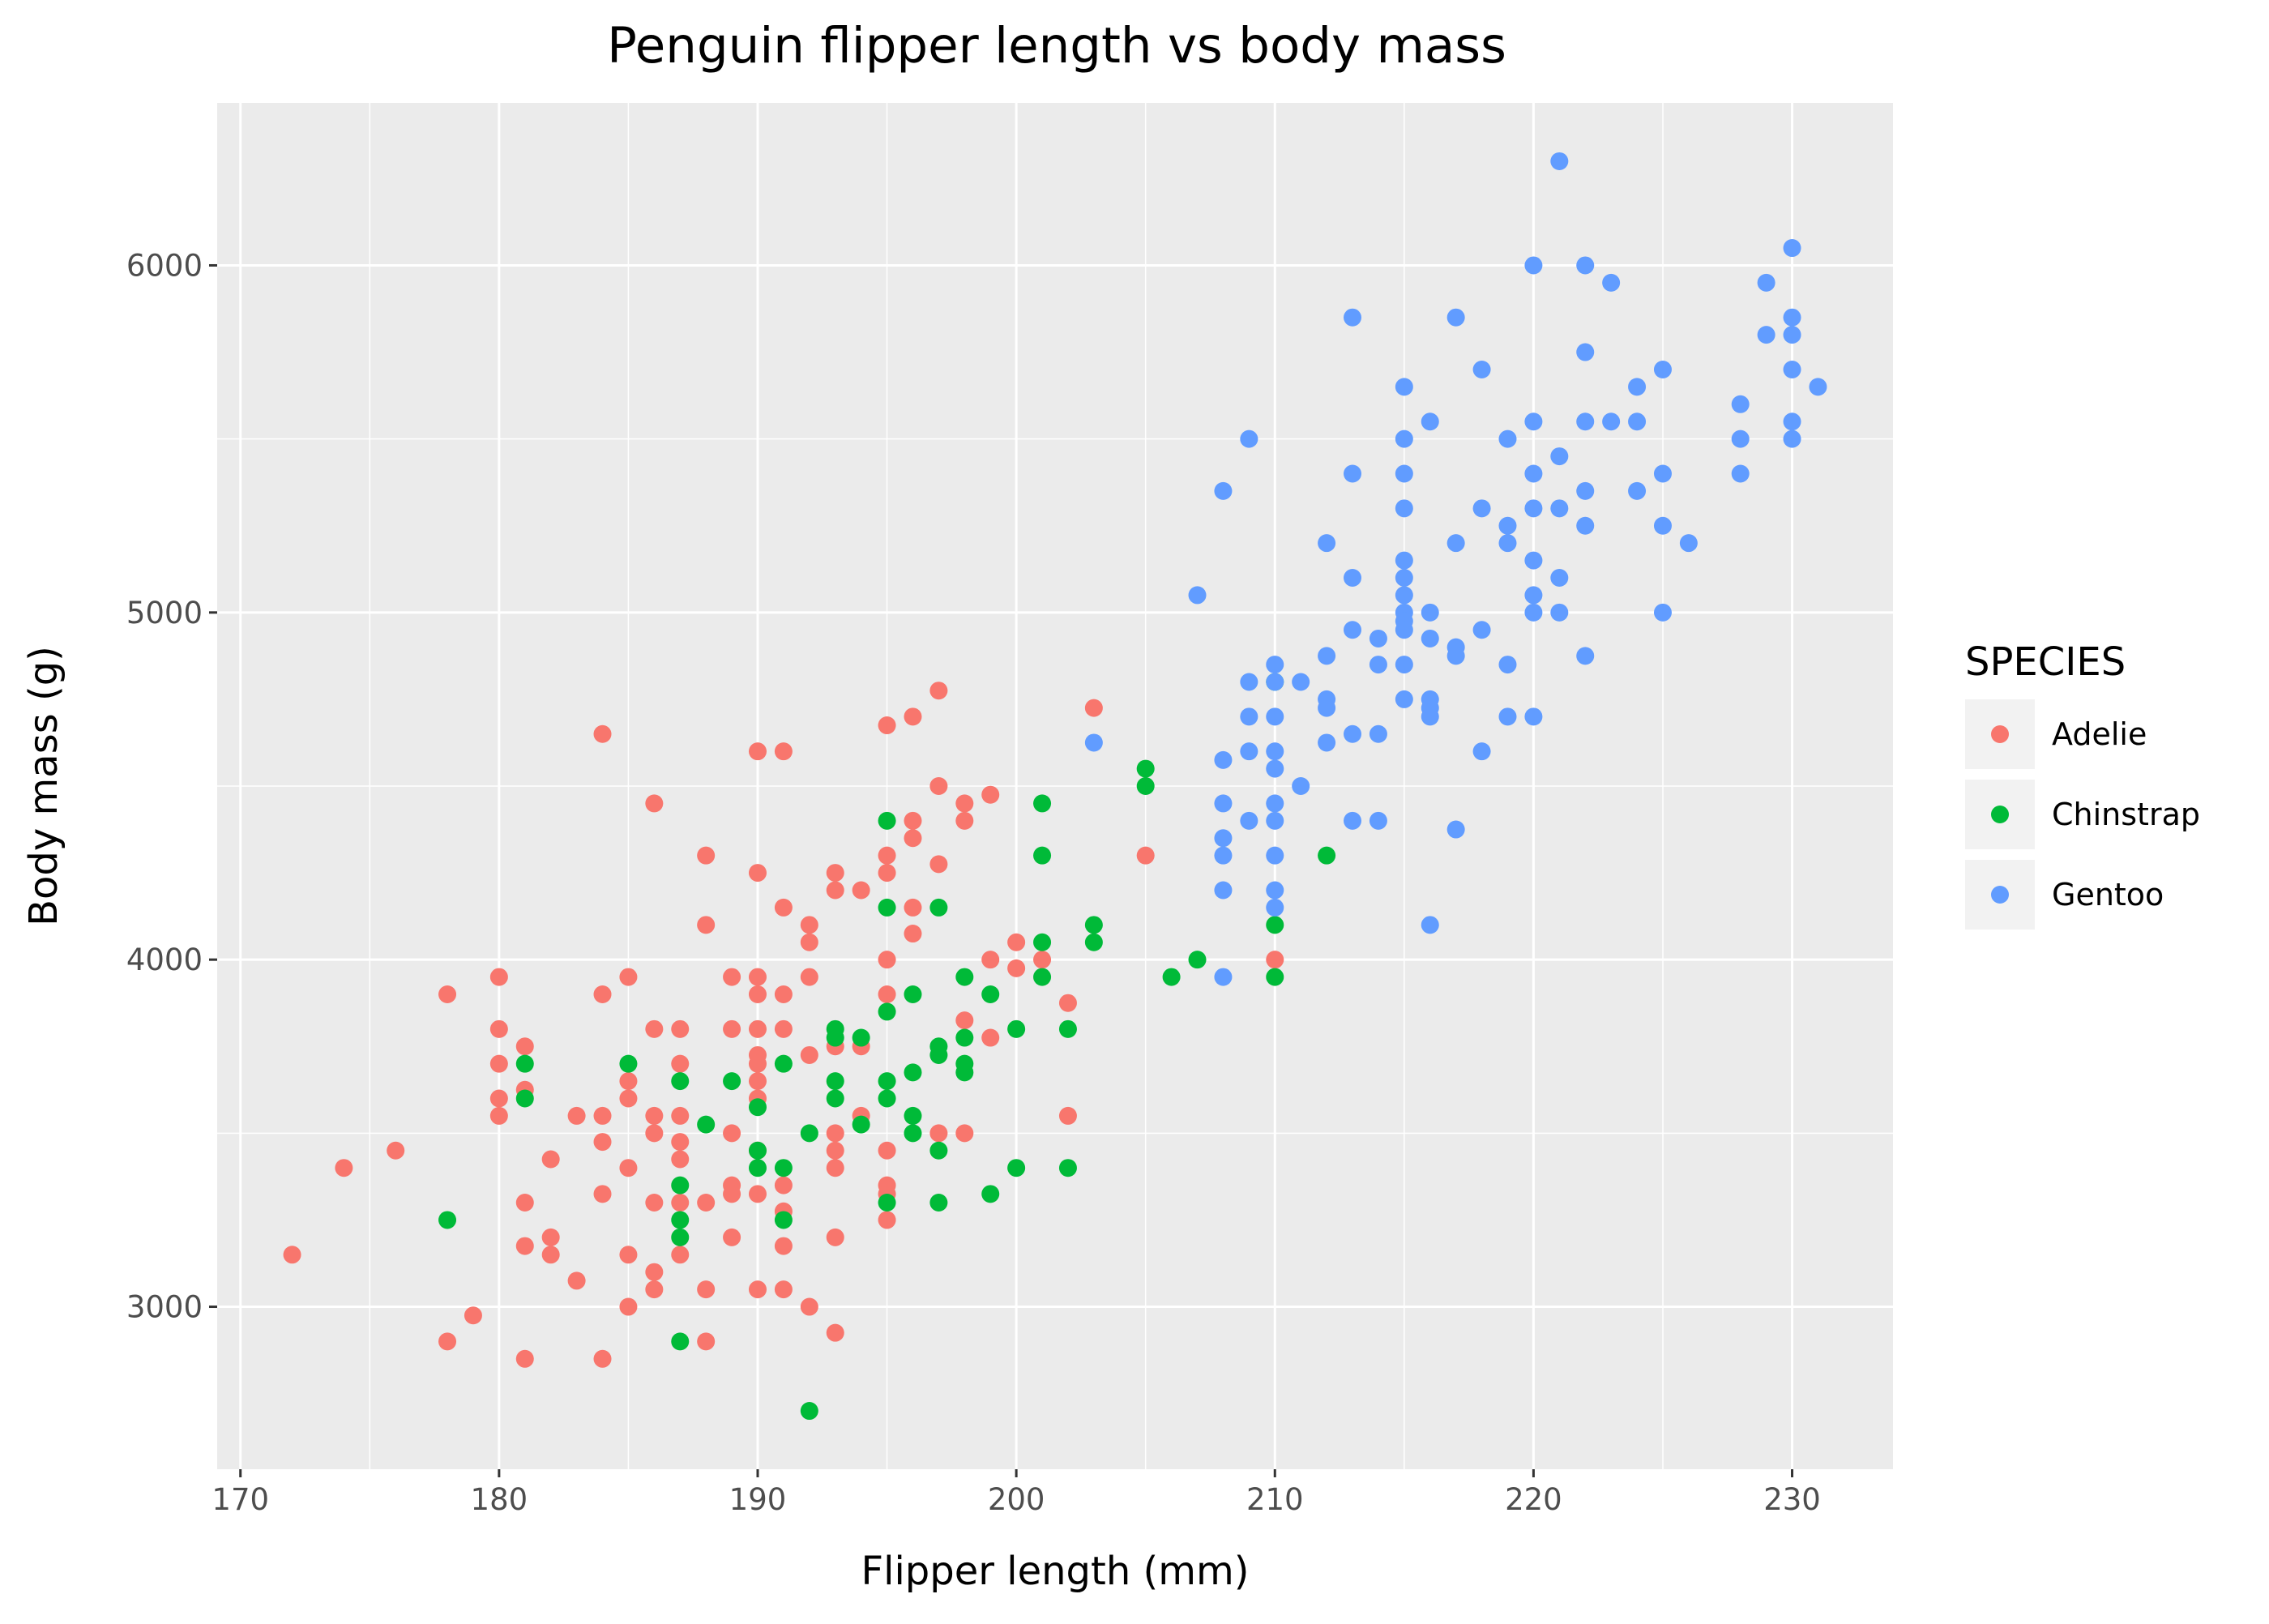 The height and width of the screenshot is (1624, 2269). What do you see at coordinates (1534, 1499) in the screenshot?
I see `x-tick-label: 220` at bounding box center [1534, 1499].